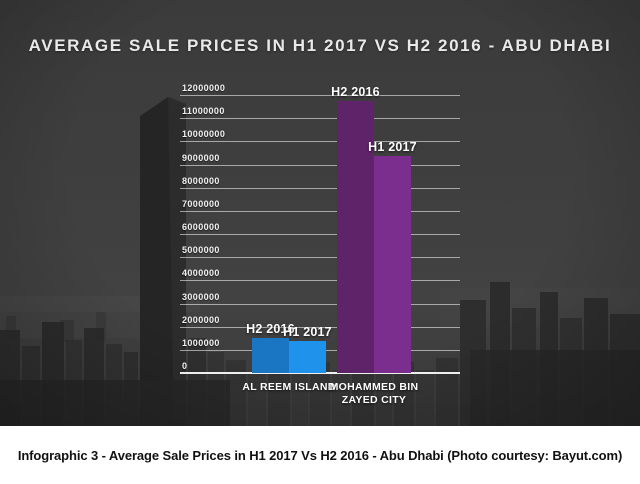 This screenshot has width=640, height=484. What do you see at coordinates (201, 342) in the screenshot?
I see `y-tick-label-1000000: 1000000` at bounding box center [201, 342].